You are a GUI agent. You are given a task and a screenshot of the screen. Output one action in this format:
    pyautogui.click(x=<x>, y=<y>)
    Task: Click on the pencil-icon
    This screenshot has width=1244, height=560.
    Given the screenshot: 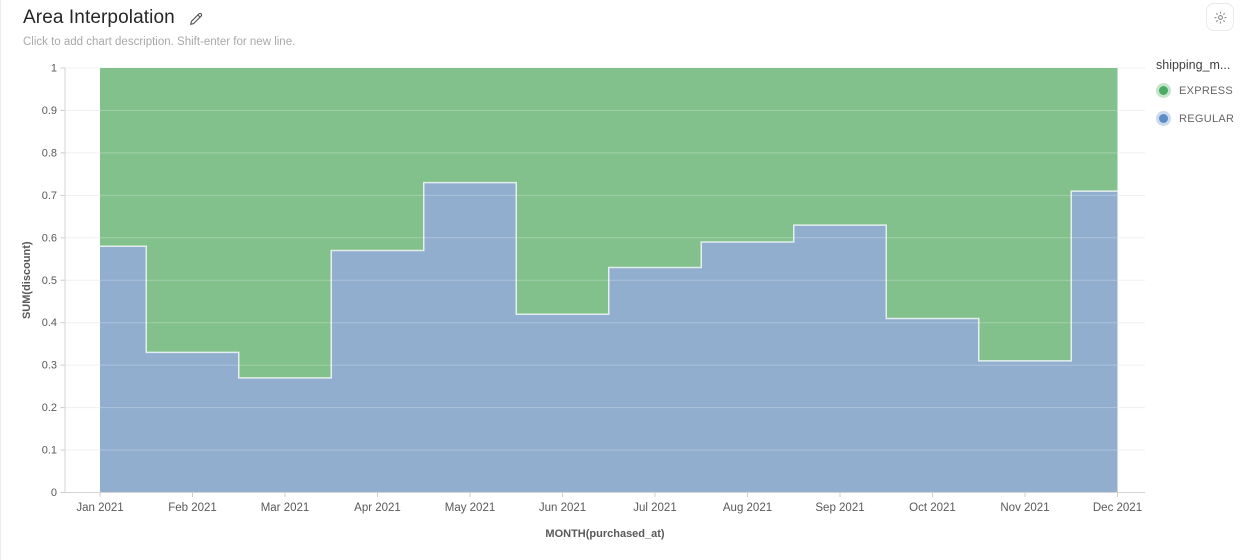 What is the action you would take?
    pyautogui.click(x=196, y=19)
    